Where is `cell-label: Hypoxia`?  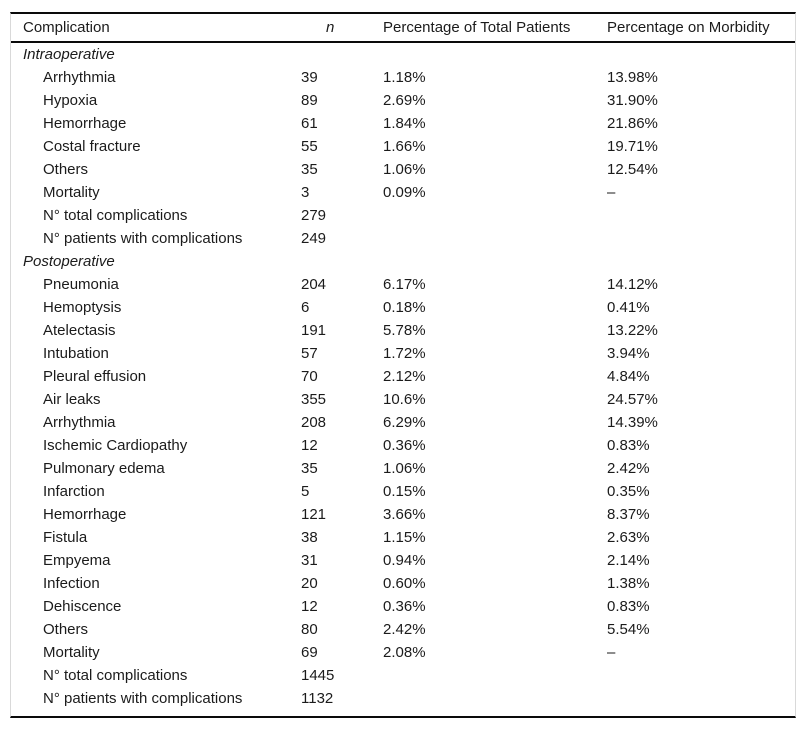 cell-label: Hypoxia is located at coordinates (70, 100).